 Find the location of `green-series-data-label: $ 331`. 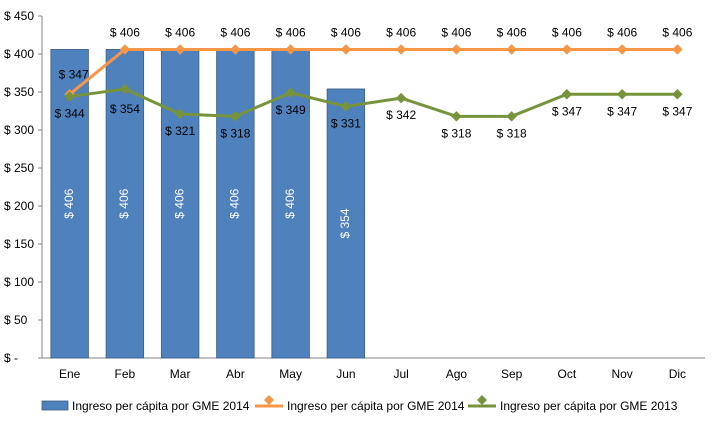

green-series-data-label: $ 331 is located at coordinates (346, 123).